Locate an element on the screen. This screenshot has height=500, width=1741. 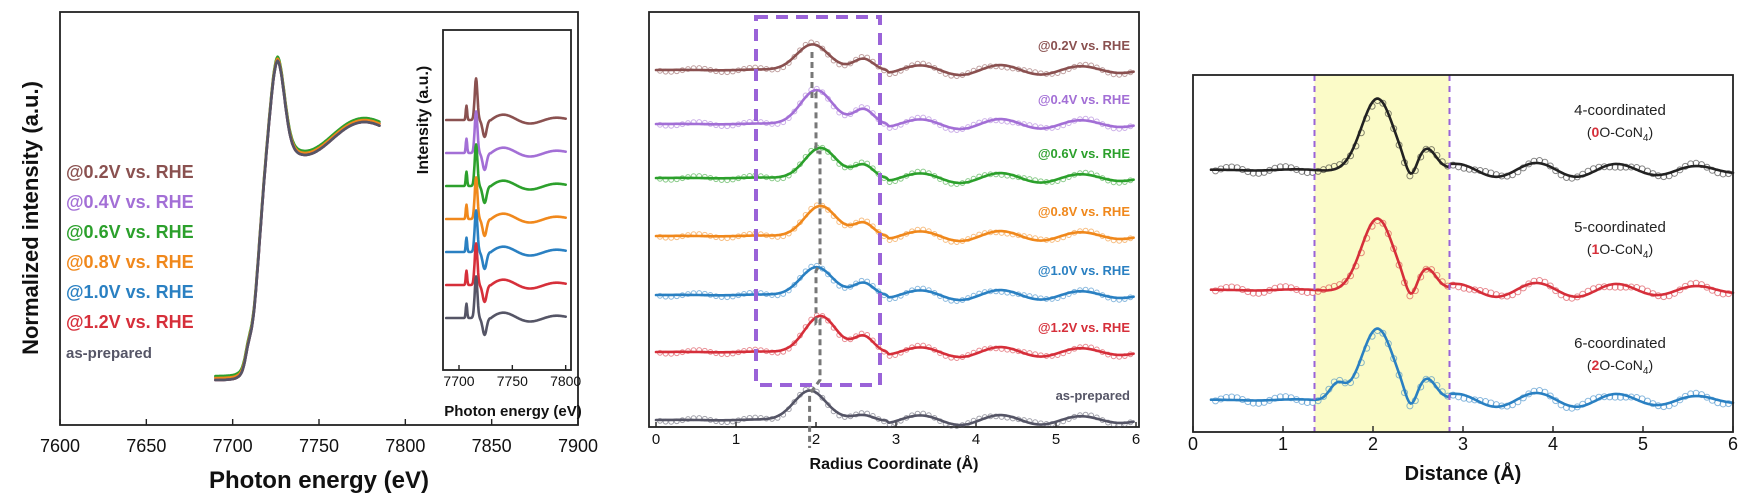
fit-sublabel-2: (2O-CoN4) is located at coordinates (1620, 367).